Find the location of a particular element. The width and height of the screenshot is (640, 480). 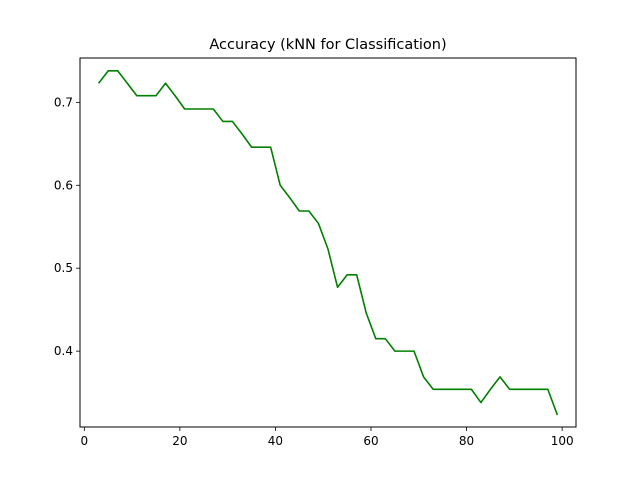

y-tick-label: 0.5 is located at coordinates (63, 268).